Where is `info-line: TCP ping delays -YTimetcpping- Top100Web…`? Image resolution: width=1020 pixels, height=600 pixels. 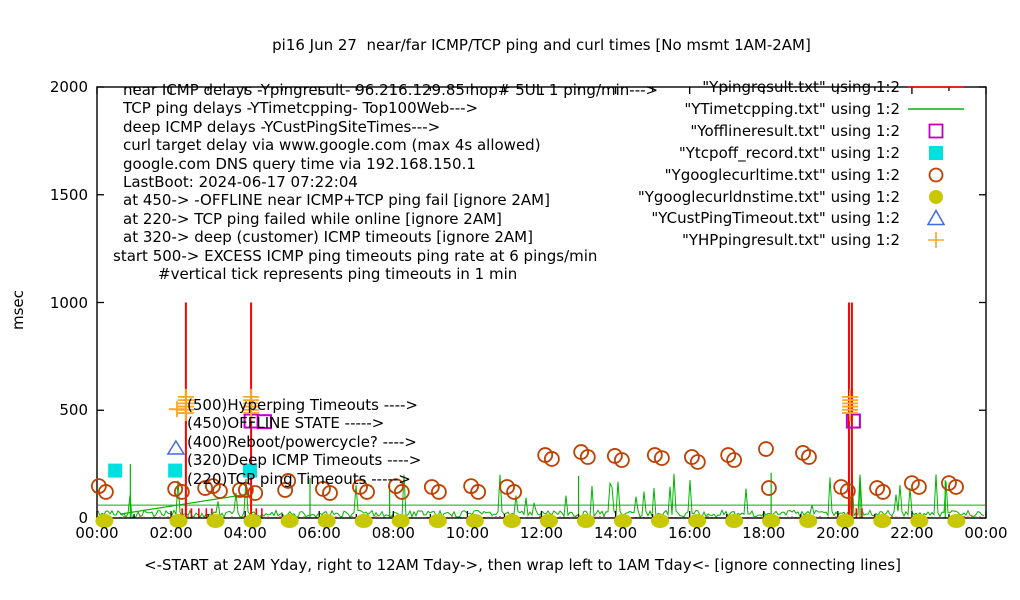 info-line: TCP ping delays -YTimetcpping- Top100Web… is located at coordinates (301, 108).